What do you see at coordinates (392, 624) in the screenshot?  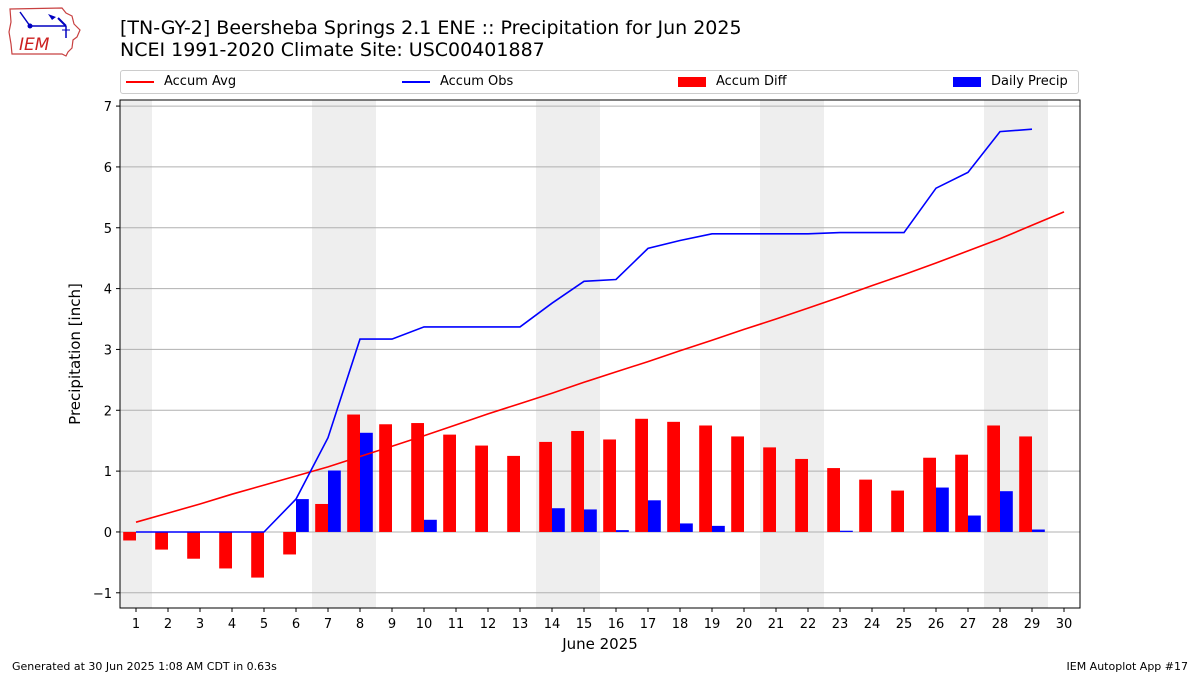 I see `x-tick-label: 9` at bounding box center [392, 624].